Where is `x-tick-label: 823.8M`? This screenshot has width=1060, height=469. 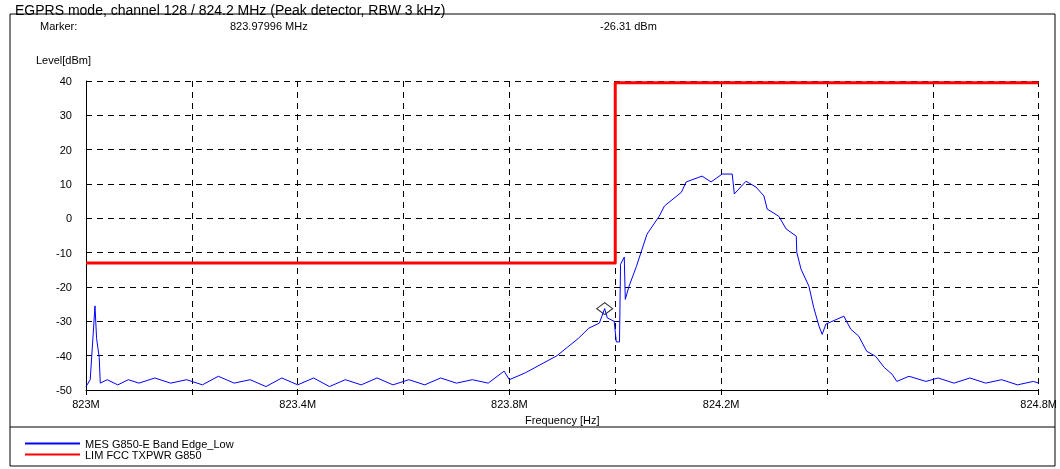
x-tick-label: 823.8M is located at coordinates (509, 403).